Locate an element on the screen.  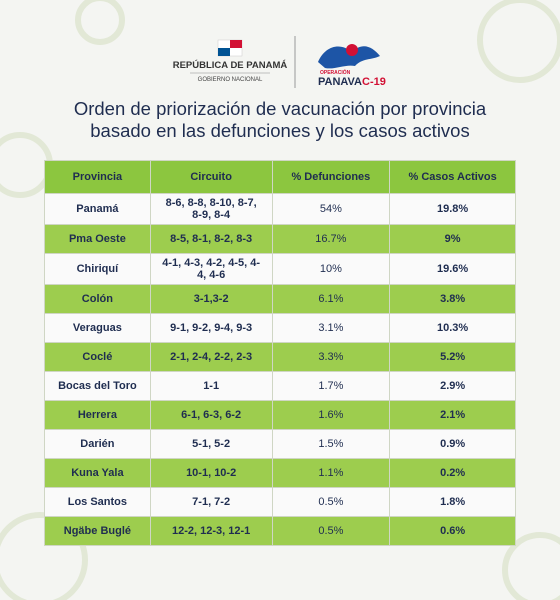
province: Coclé is located at coordinates (97, 357).